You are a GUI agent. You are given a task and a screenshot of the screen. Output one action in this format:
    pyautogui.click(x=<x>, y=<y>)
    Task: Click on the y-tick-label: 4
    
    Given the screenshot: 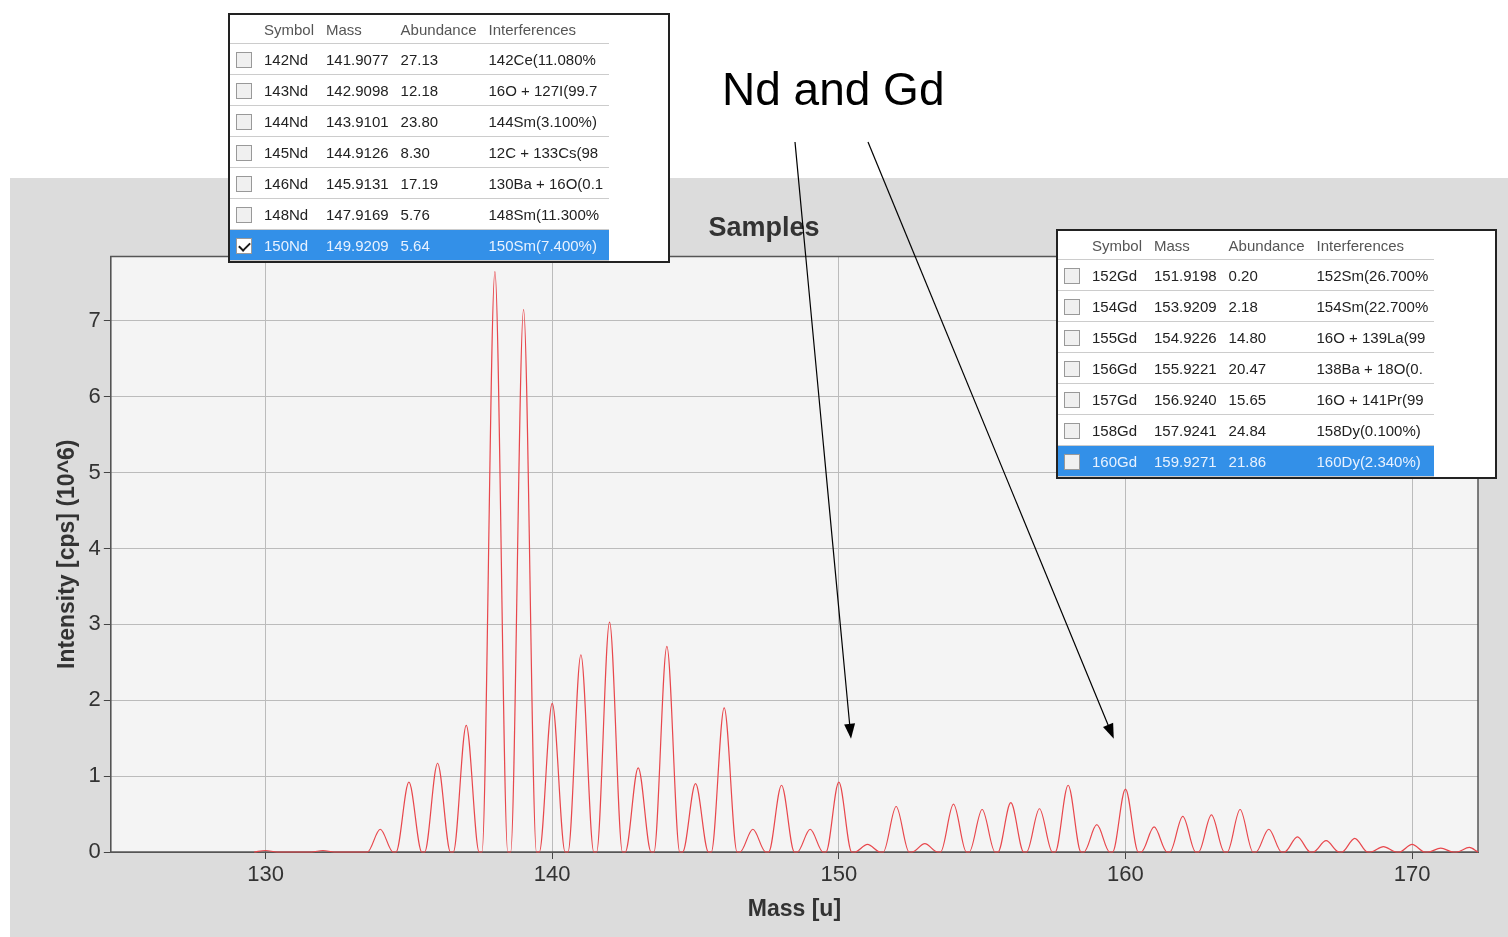 What is the action you would take?
    pyautogui.click(x=94, y=547)
    